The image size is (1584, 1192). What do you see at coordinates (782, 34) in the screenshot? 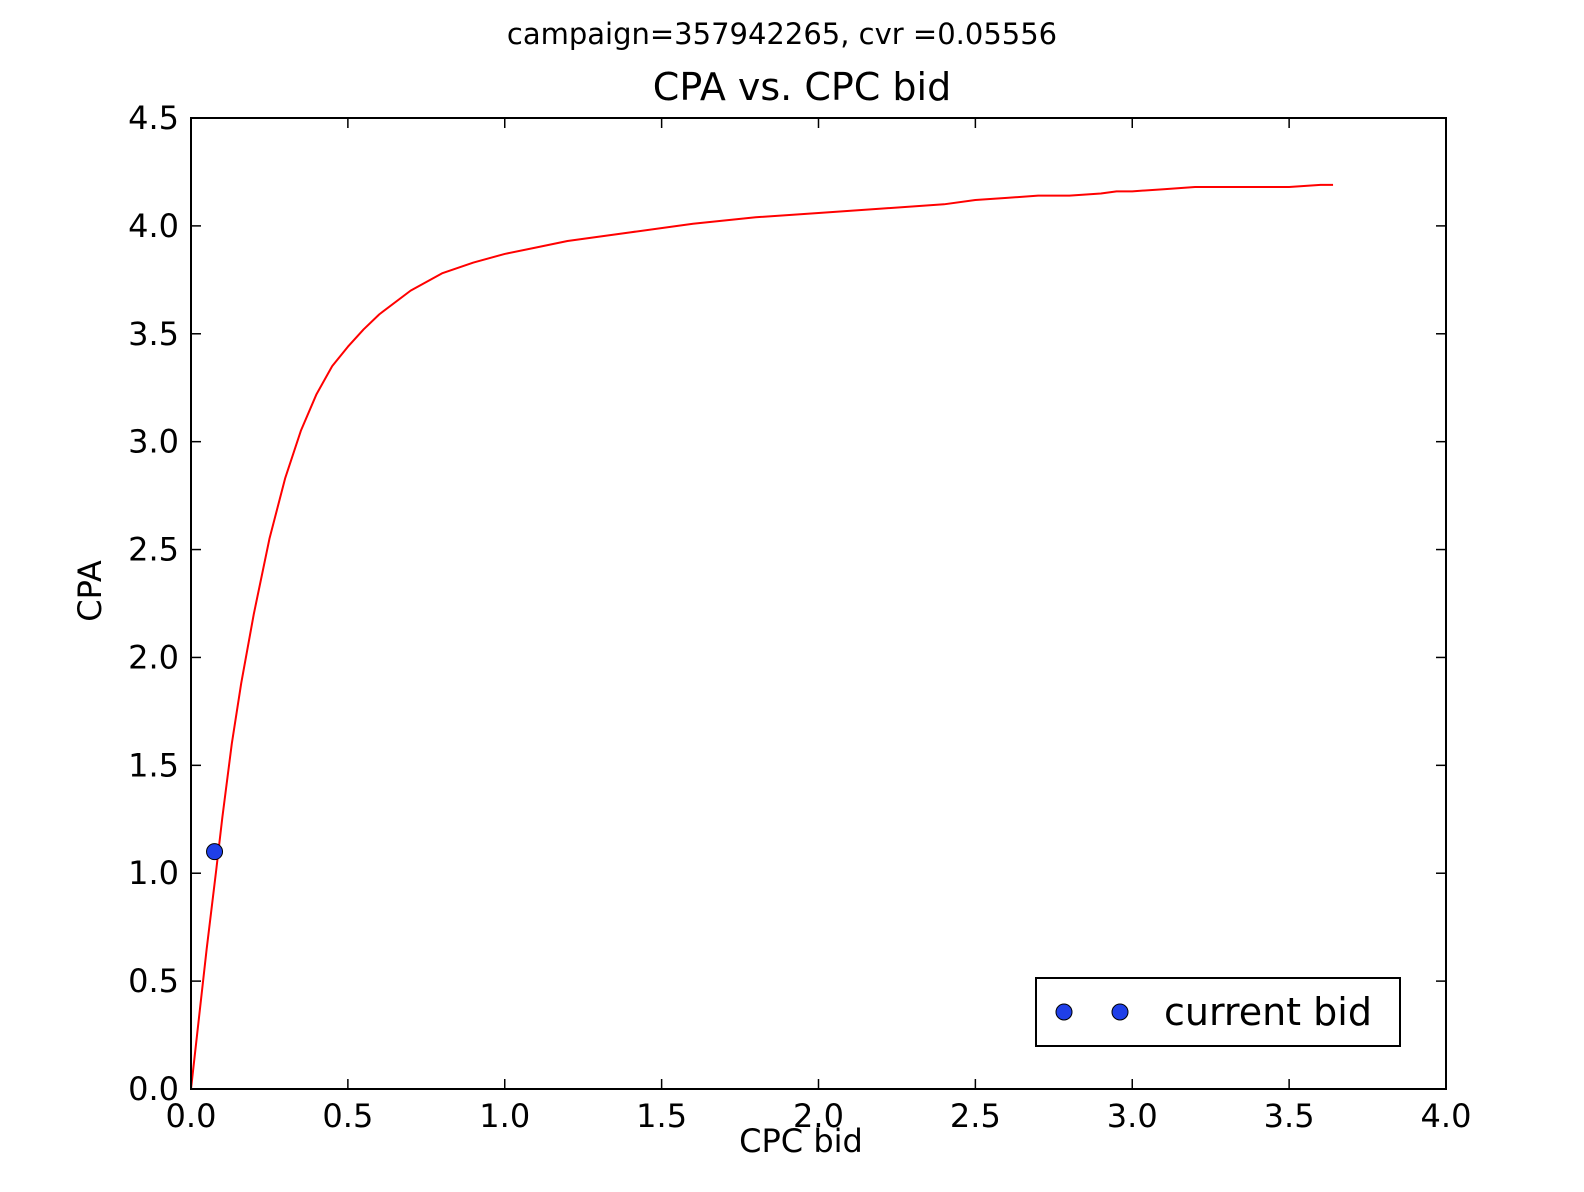
I see `chart-suptitle: campaign=357942265, cvr =0.05556` at bounding box center [782, 34].